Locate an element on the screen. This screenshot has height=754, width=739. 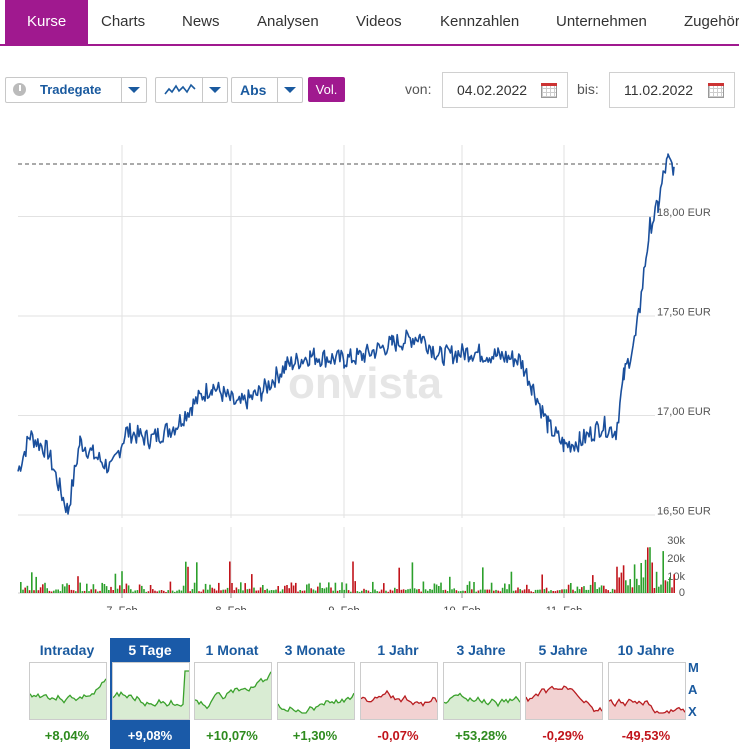
period-tab-6: 5 Jahre -0,29% is located at coordinates (563, 696).